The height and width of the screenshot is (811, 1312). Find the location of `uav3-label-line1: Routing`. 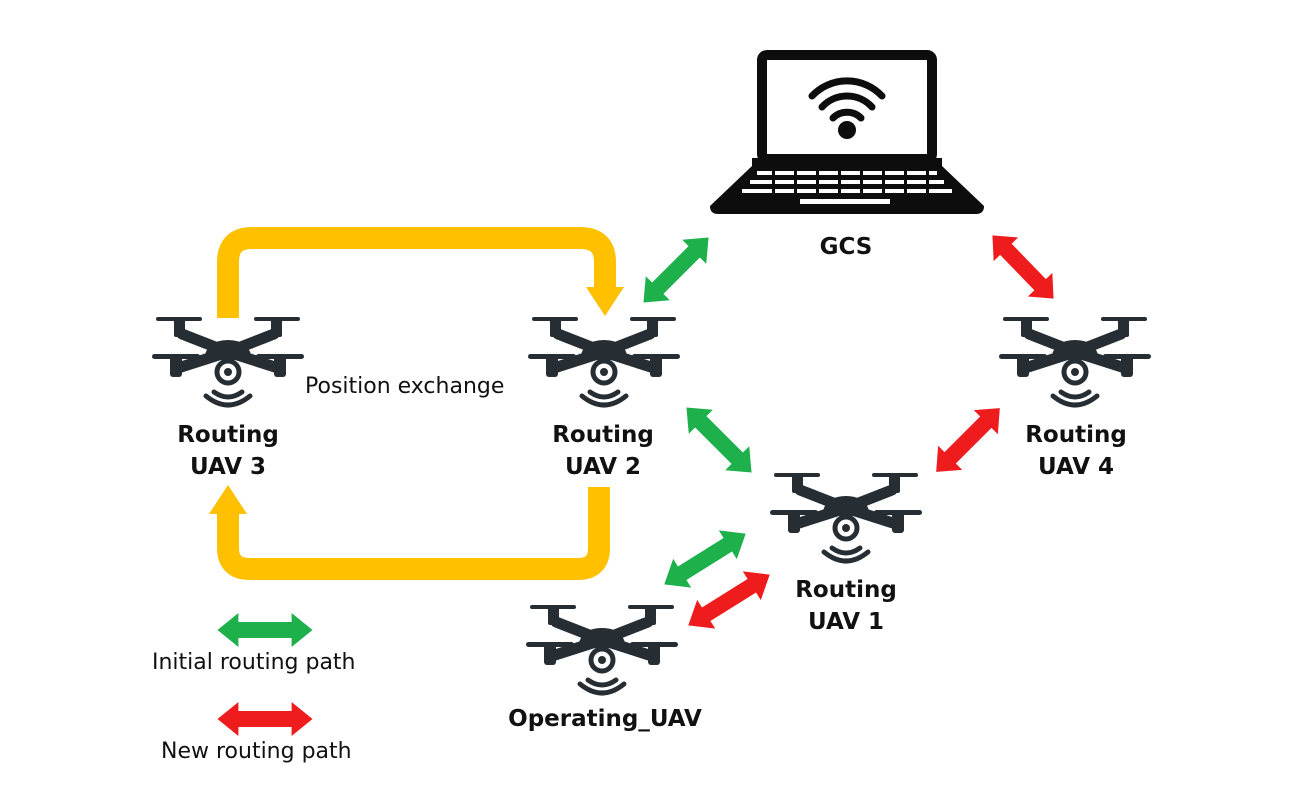

uav3-label-line1: Routing is located at coordinates (228, 435).